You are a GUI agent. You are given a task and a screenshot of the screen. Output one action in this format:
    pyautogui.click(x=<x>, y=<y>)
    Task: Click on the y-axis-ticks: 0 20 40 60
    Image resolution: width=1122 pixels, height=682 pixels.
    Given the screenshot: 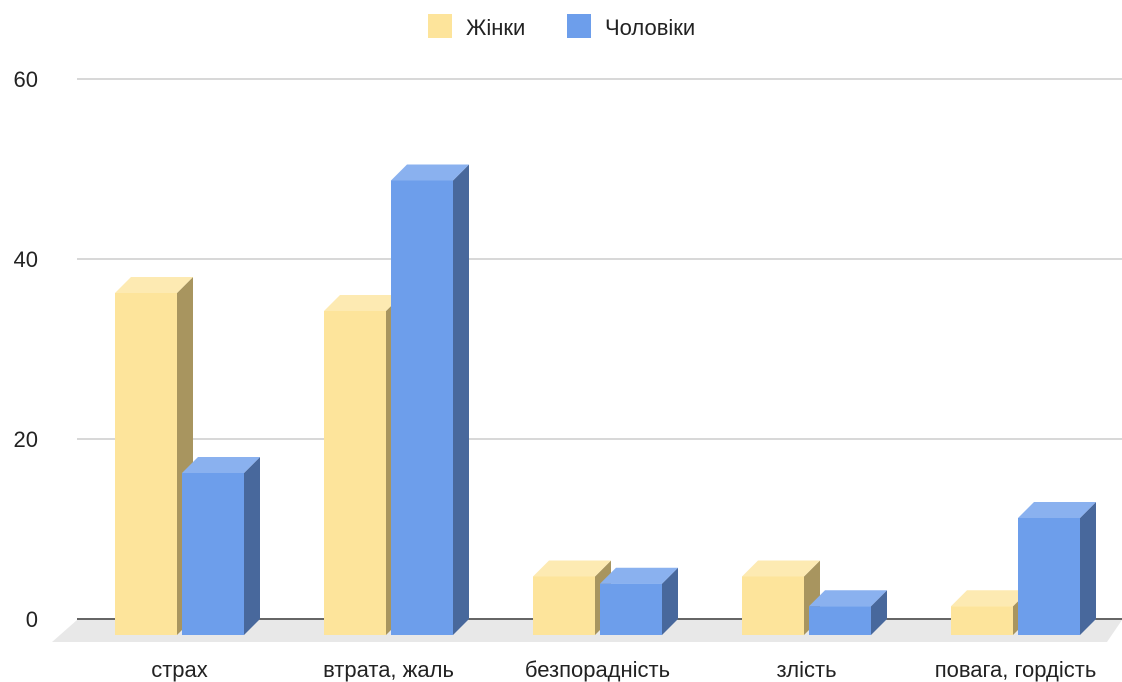 What is the action you would take?
    pyautogui.click(x=26, y=349)
    